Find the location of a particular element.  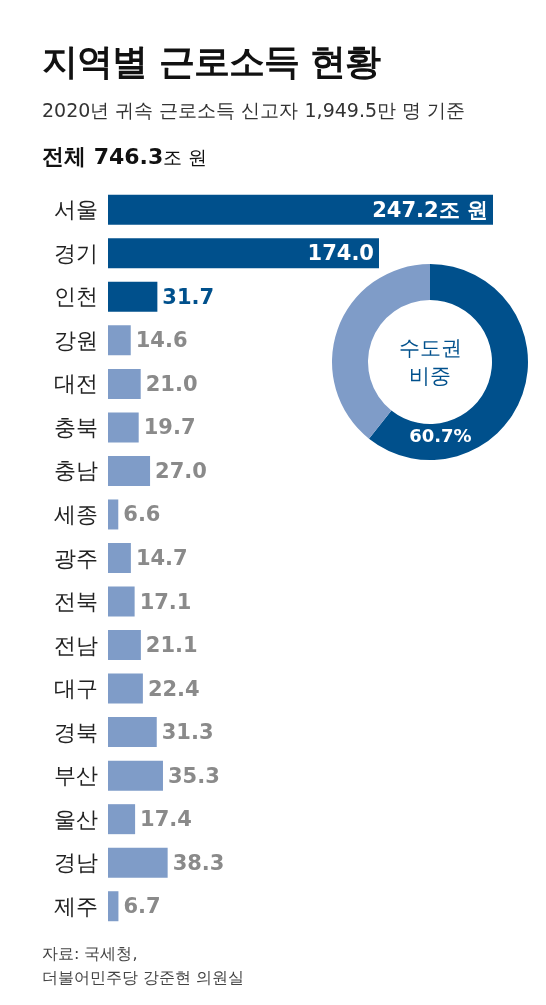

y-tick-label: 경기 is located at coordinates (76, 253).